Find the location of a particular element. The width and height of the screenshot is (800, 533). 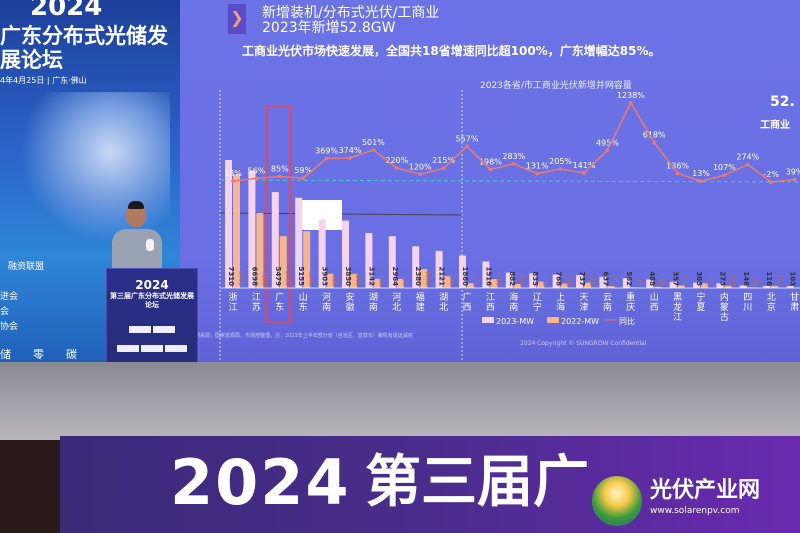

bar-label-2023: 305 is located at coordinates (699, 278).